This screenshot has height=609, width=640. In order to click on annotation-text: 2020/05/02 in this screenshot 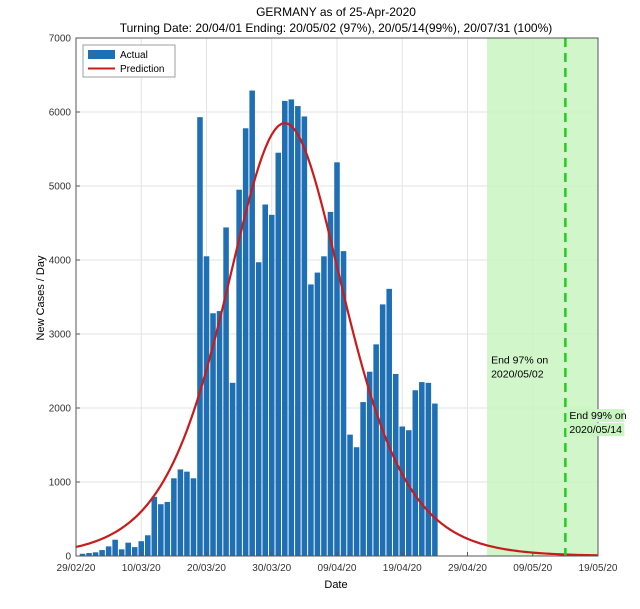, I will do `click(517, 375)`.